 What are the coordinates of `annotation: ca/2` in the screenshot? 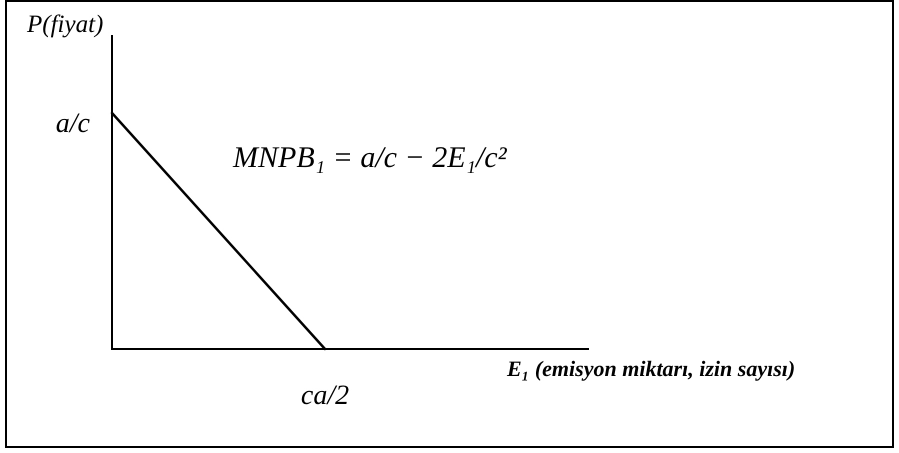 It's located at (325, 395).